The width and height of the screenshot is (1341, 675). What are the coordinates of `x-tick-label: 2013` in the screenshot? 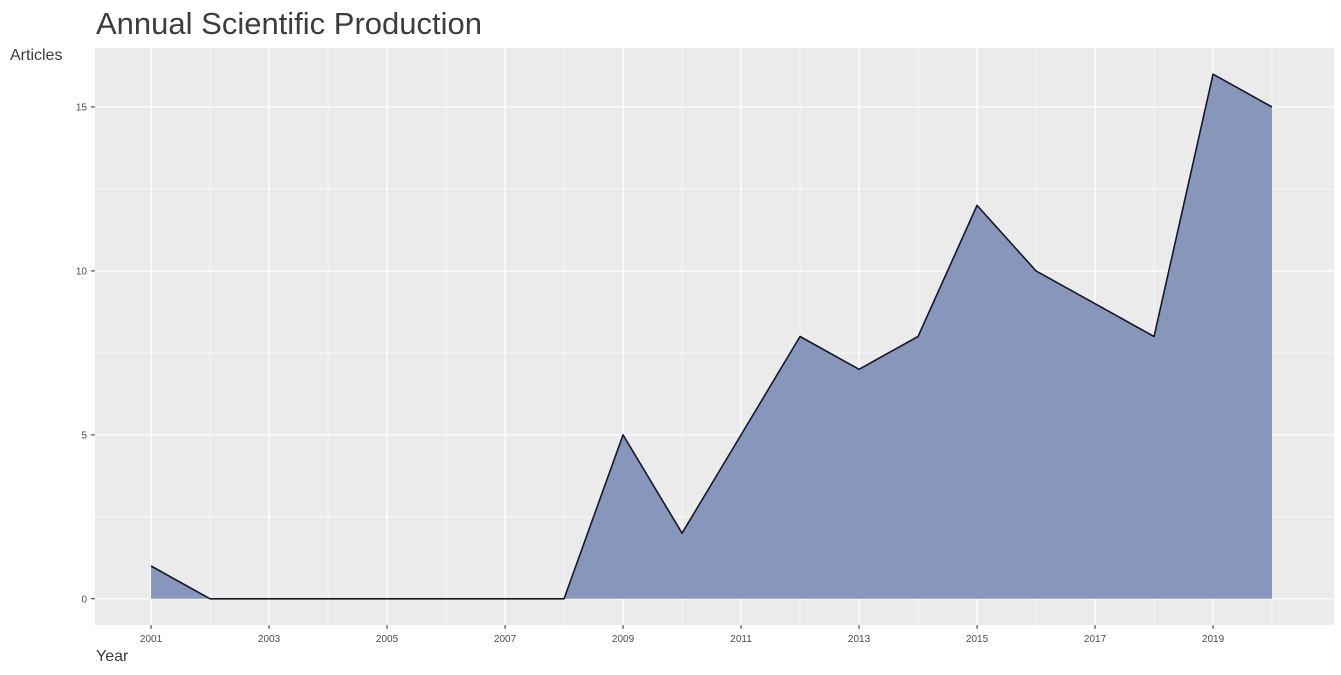 It's located at (859, 639).